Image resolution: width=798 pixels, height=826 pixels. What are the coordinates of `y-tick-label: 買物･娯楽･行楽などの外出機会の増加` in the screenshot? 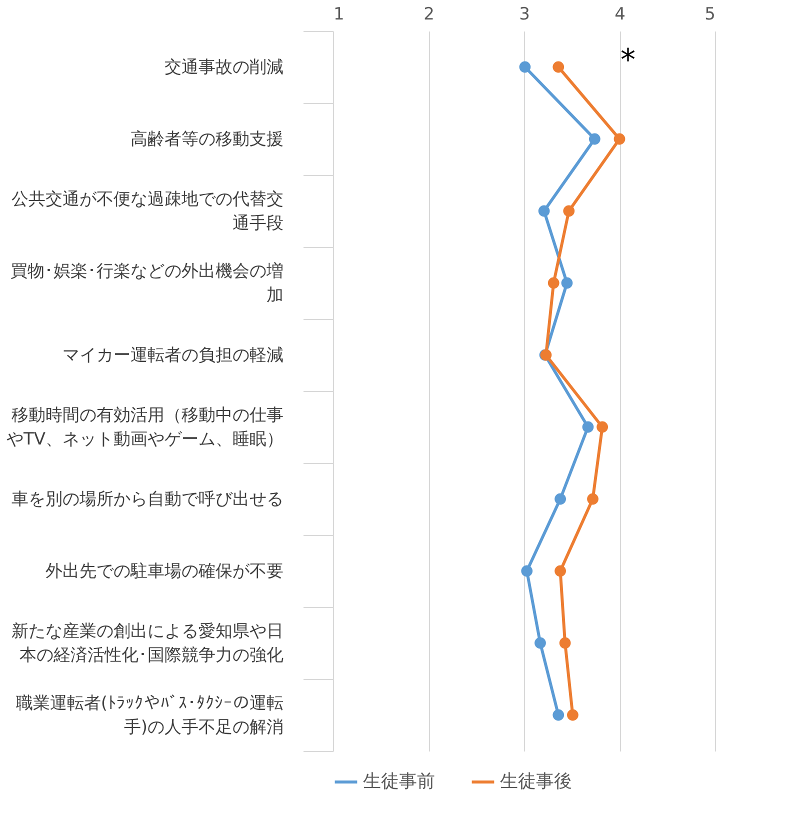 It's located at (147, 284).